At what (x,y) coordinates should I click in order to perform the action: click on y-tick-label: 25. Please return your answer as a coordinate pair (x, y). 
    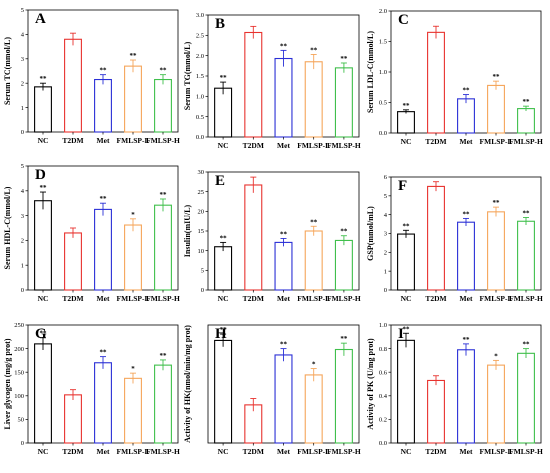
    Looking at the image, I should click on (201, 192).